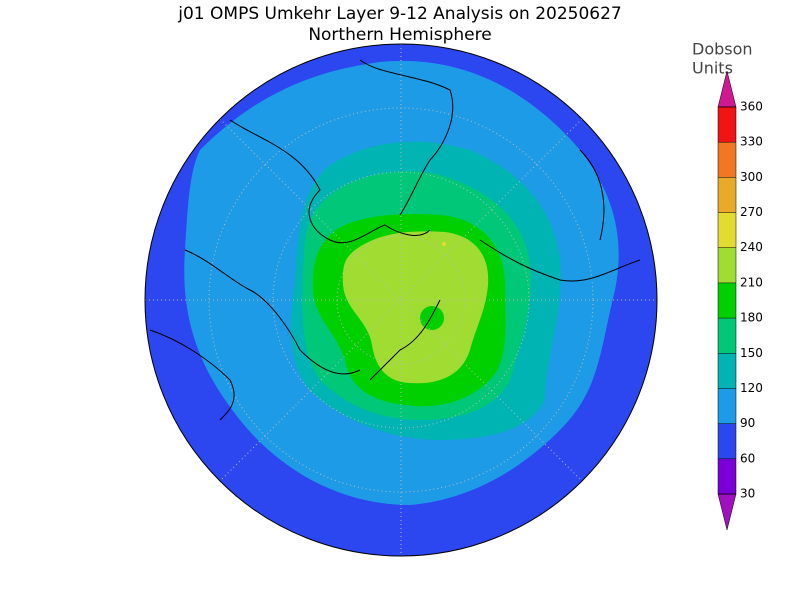  Describe the element at coordinates (727, 512) in the screenshot. I see `colorbar-under` at that location.